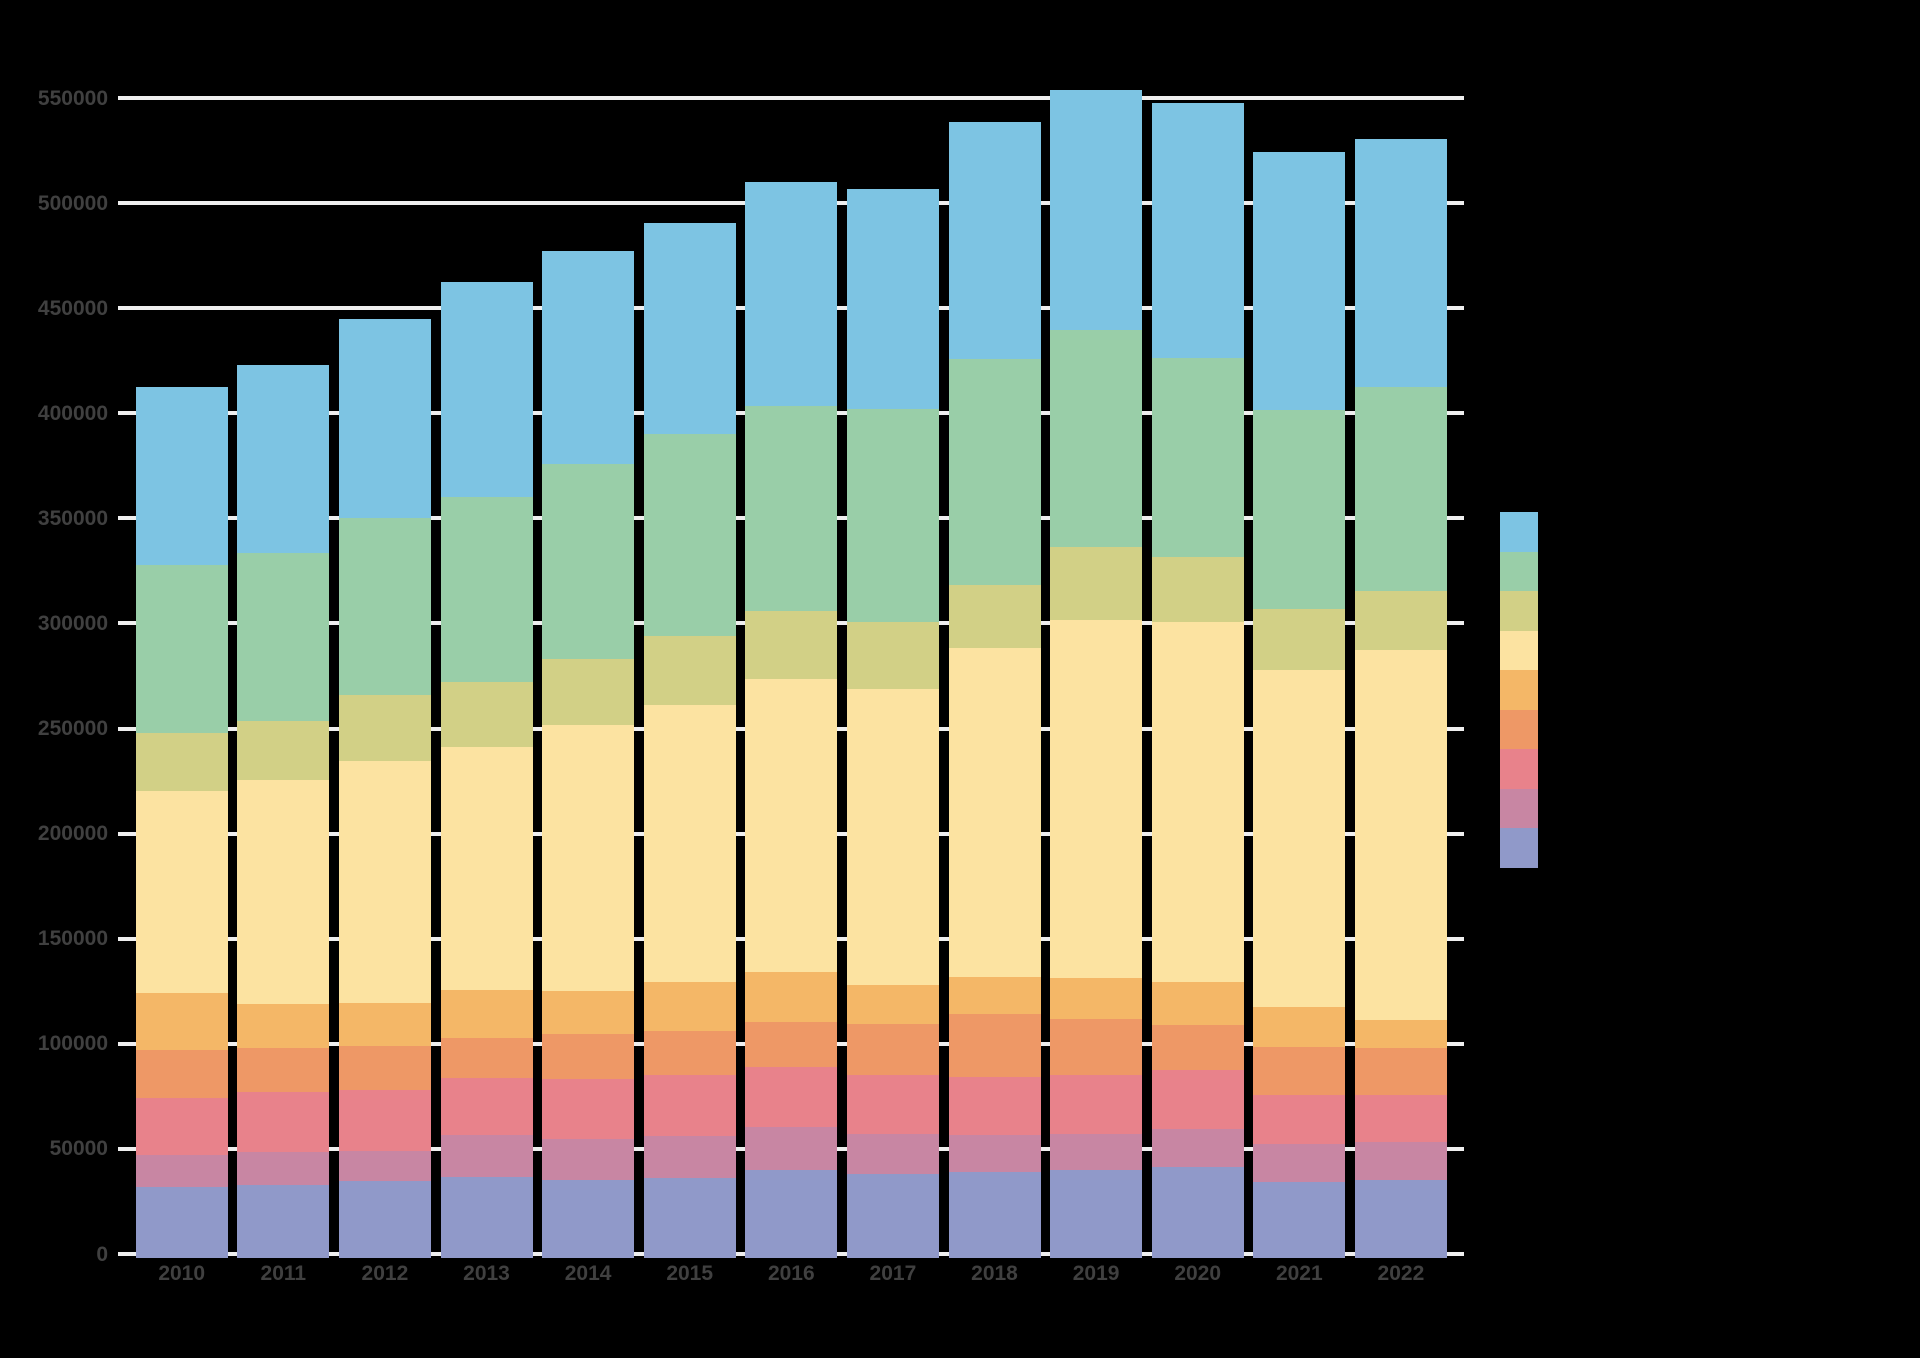 This screenshot has width=1920, height=1358. What do you see at coordinates (283, 1168) in the screenshot?
I see `bar-segment-mauve-2011` at bounding box center [283, 1168].